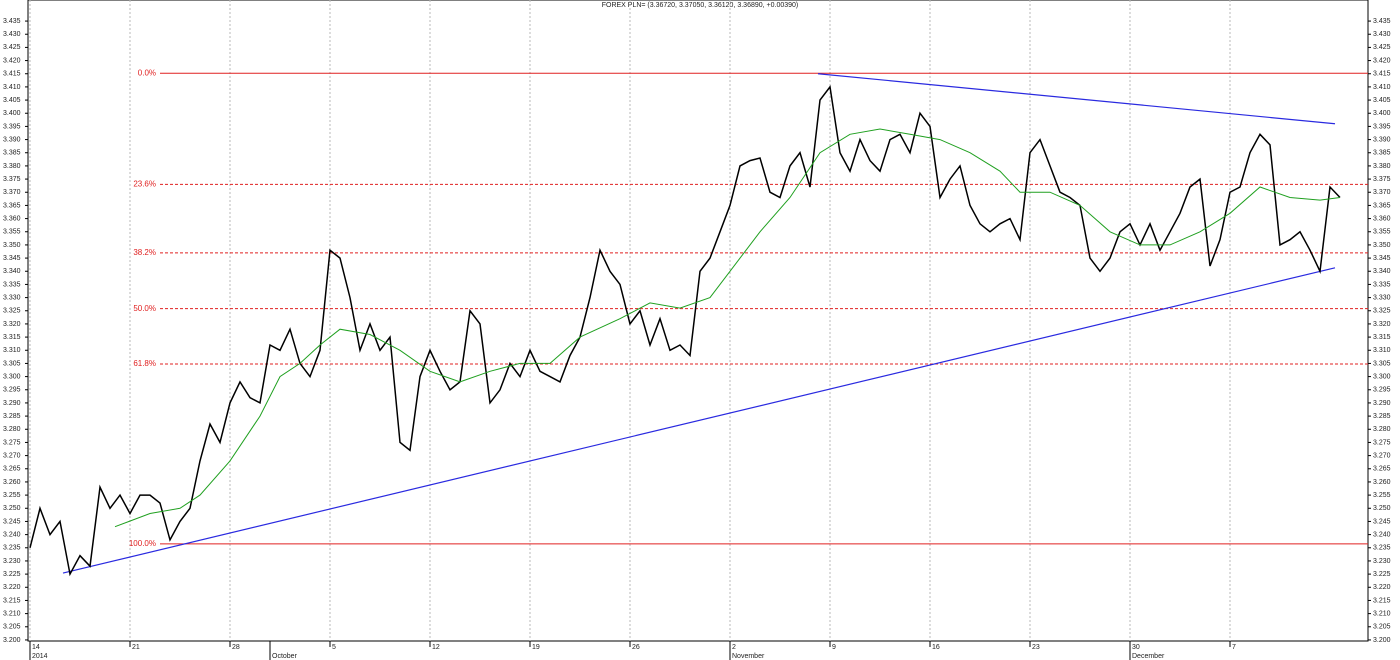  What do you see at coordinates (636, 647) in the screenshot?
I see `x-tick-label: 26` at bounding box center [636, 647].